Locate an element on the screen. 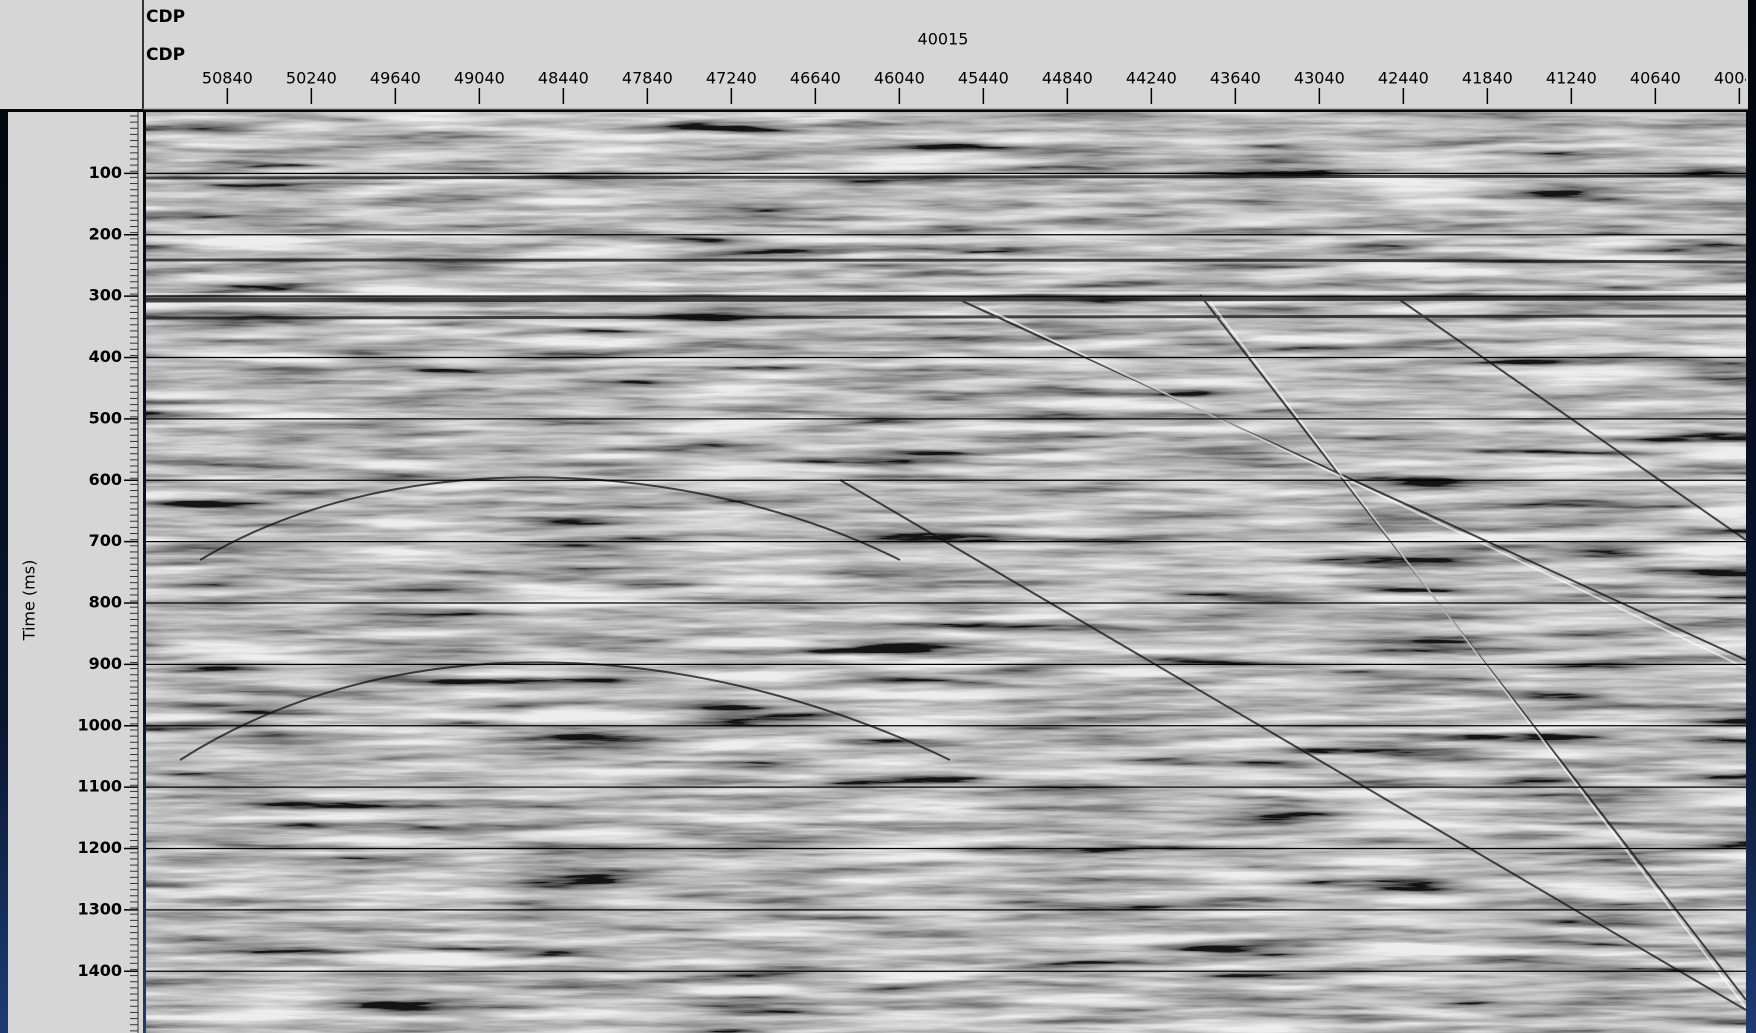 The height and width of the screenshot is (1033, 1756). corner-panel is located at coordinates (71, 54).